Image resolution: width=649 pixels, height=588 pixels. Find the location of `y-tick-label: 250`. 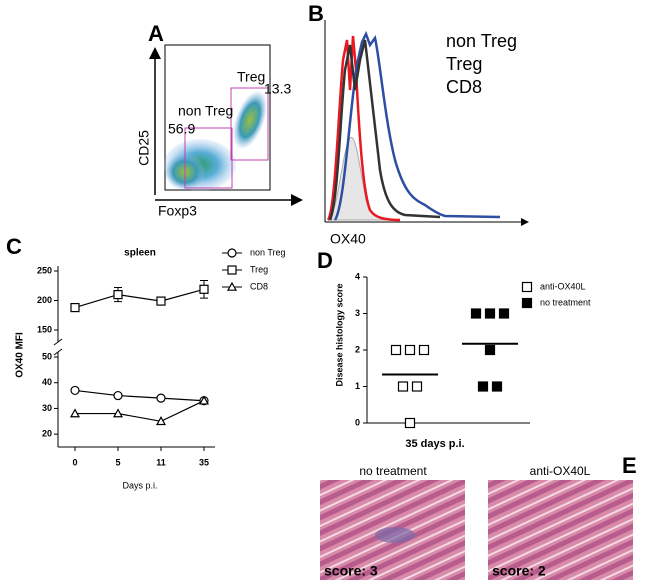

y-tick-label: 250 is located at coordinates (44, 270).